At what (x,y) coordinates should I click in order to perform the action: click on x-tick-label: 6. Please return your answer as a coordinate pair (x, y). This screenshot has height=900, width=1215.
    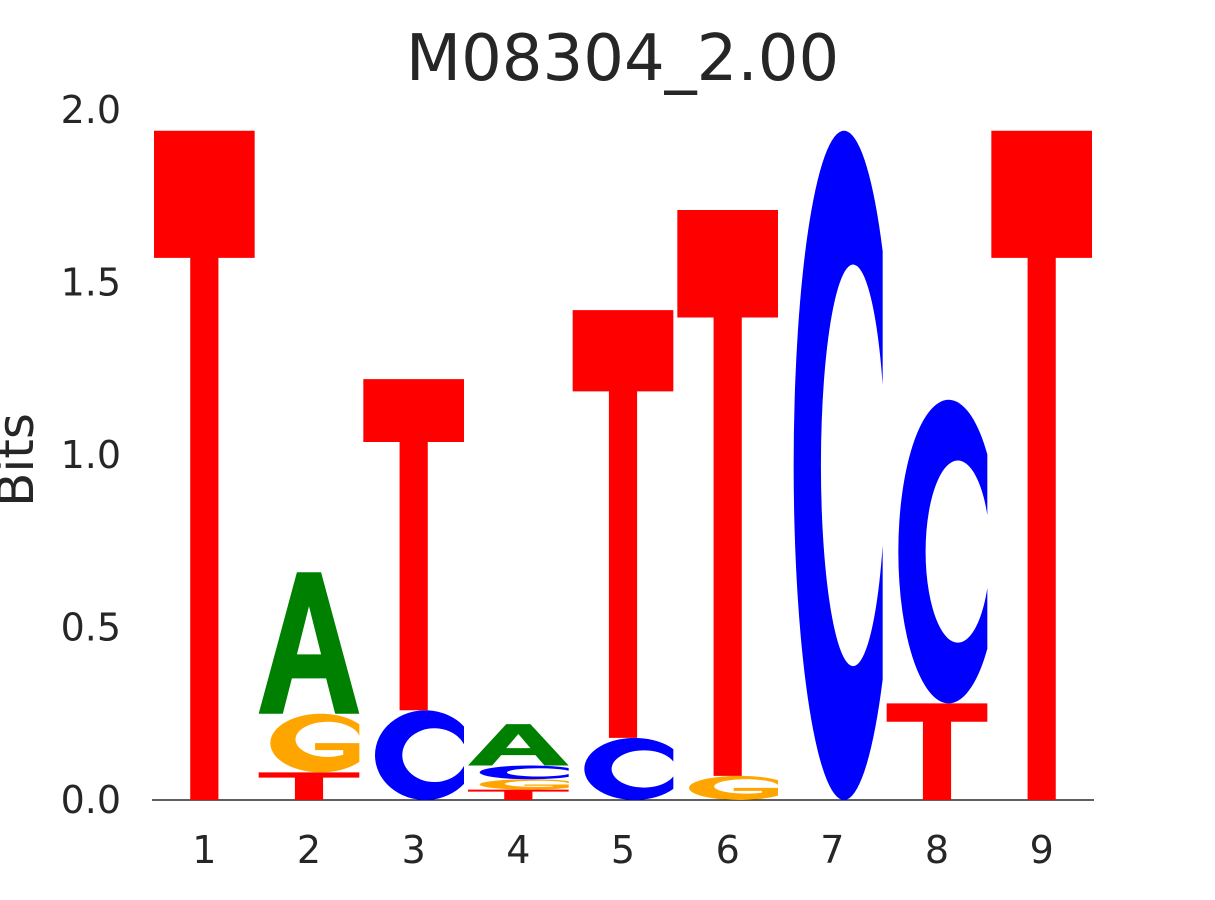
    Looking at the image, I should click on (728, 850).